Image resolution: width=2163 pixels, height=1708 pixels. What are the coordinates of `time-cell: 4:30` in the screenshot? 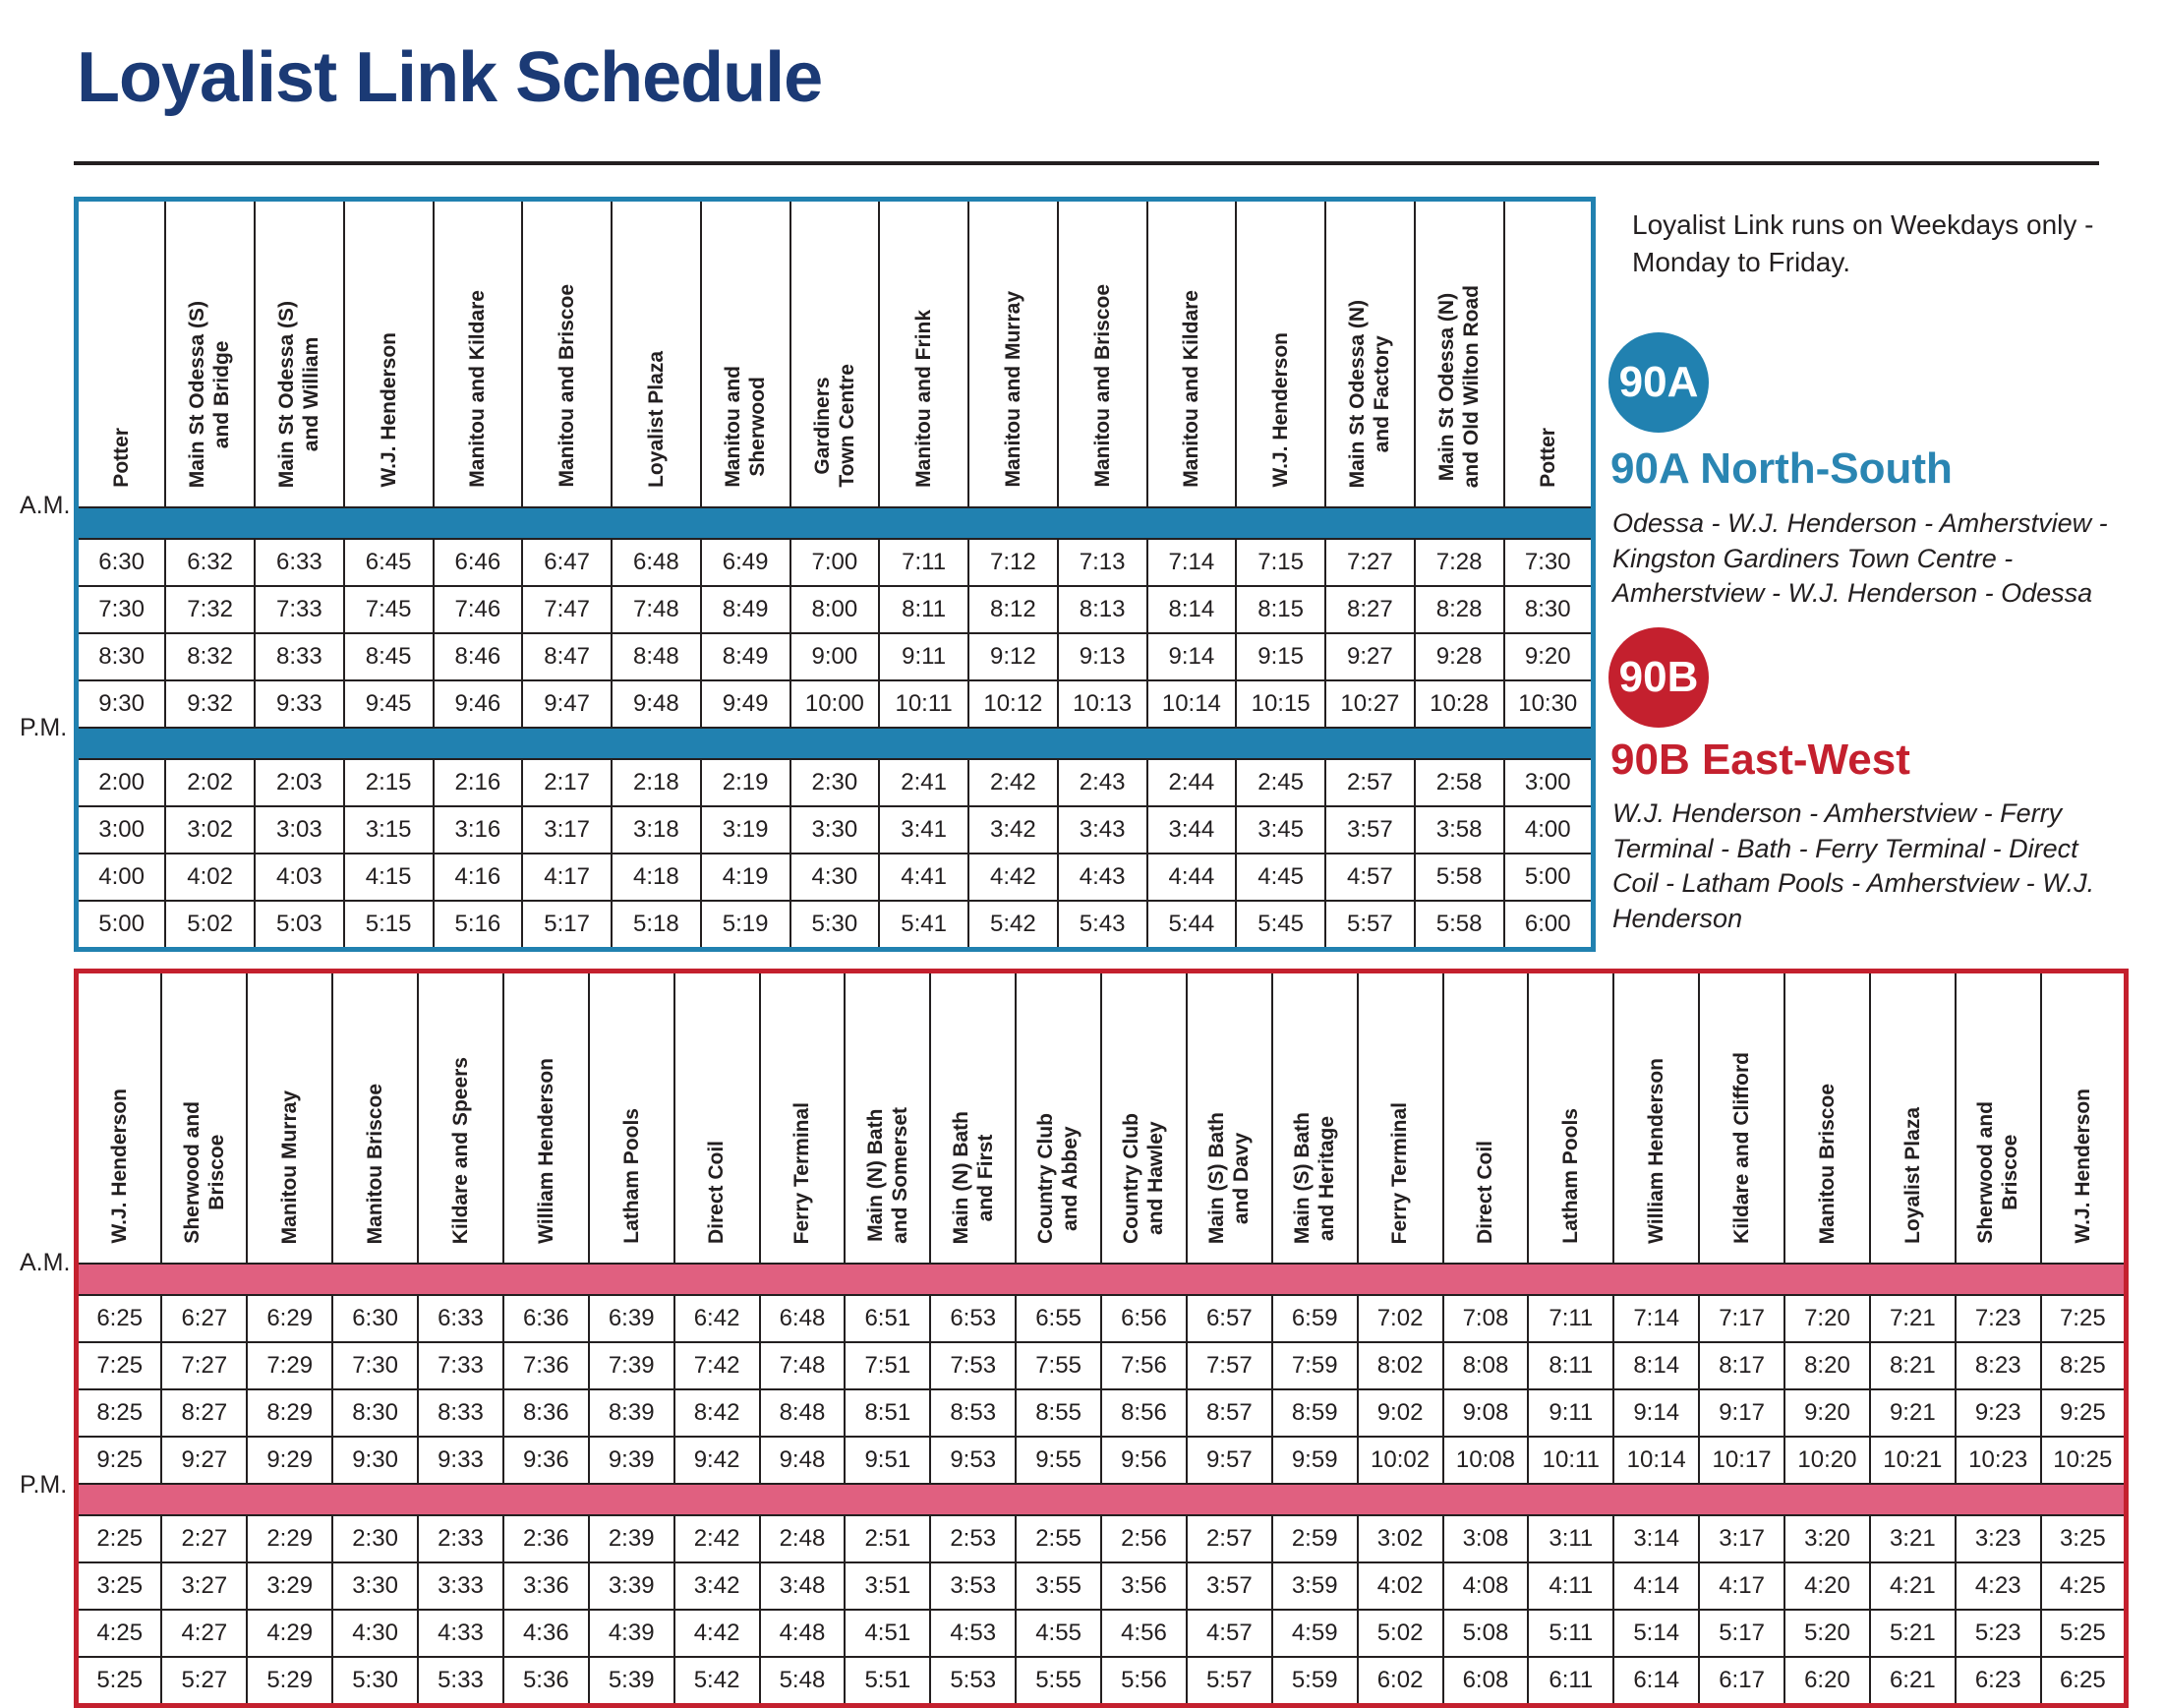 It's located at (835, 877).